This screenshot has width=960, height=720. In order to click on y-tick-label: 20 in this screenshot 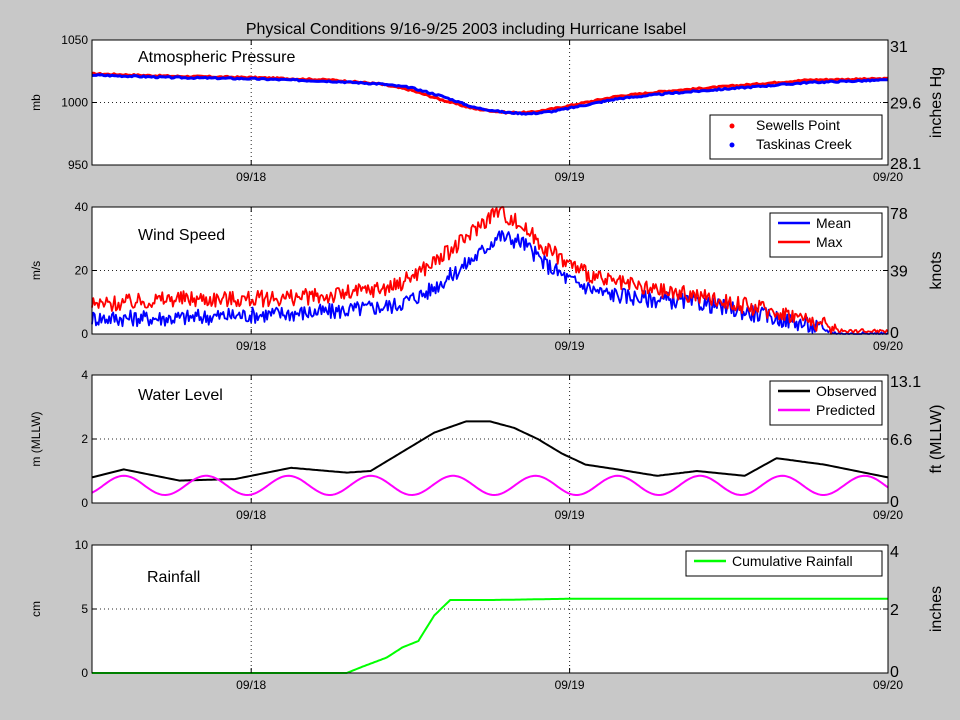, I will do `click(82, 271)`.